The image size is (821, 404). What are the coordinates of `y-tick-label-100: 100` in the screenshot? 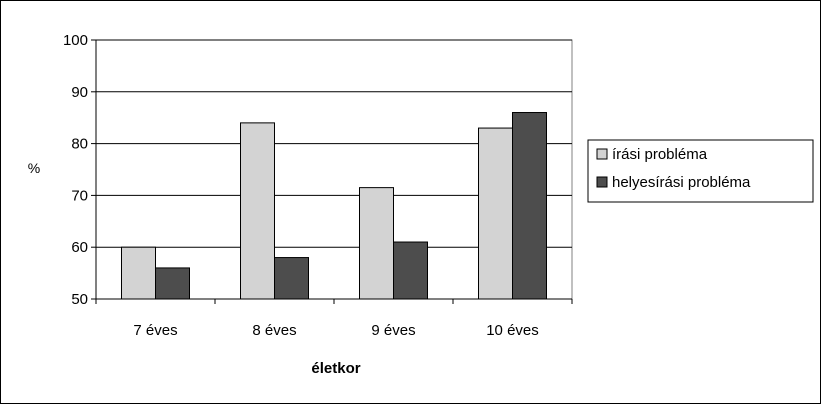 It's located at (75, 40).